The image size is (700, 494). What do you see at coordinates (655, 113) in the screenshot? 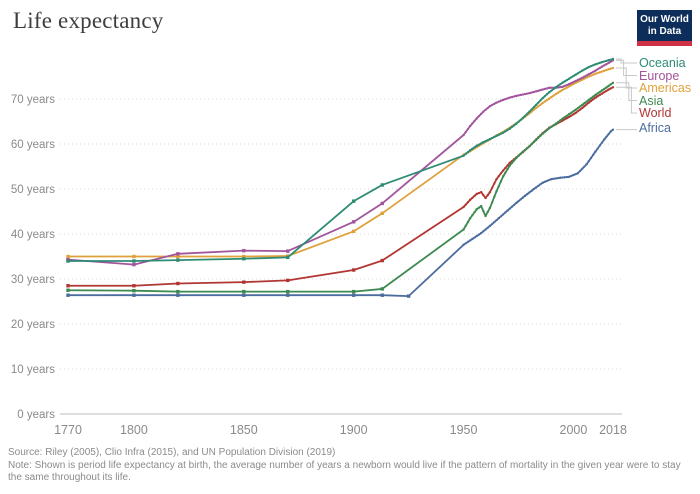
I see `legend-label-world: World` at bounding box center [655, 113].